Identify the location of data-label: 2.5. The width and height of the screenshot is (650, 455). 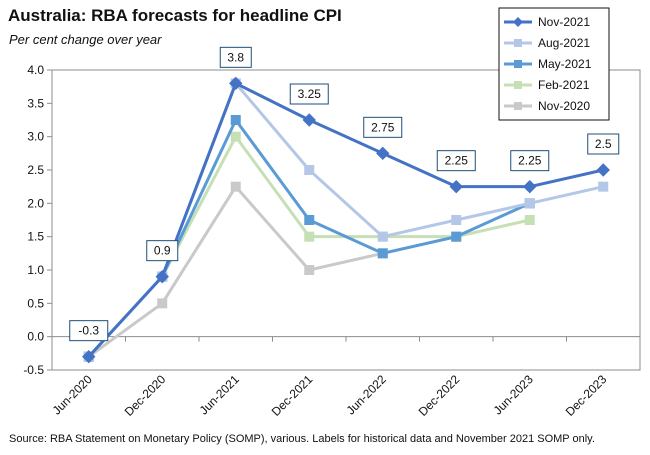
(603, 144).